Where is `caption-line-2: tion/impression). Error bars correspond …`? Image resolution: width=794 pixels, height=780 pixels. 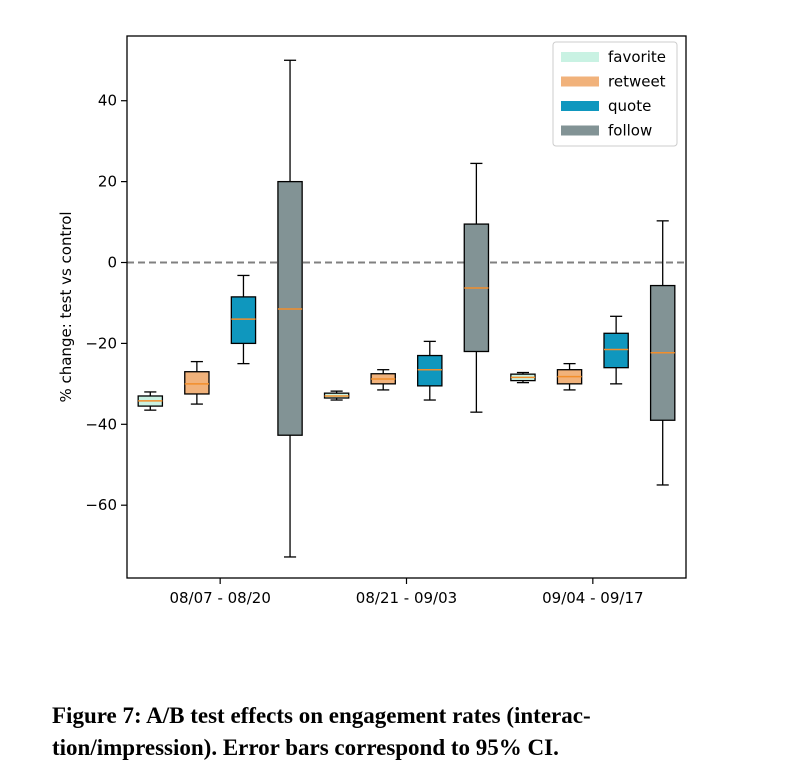 caption-line-2: tion/impression). Error bars correspond … is located at coordinates (305, 747).